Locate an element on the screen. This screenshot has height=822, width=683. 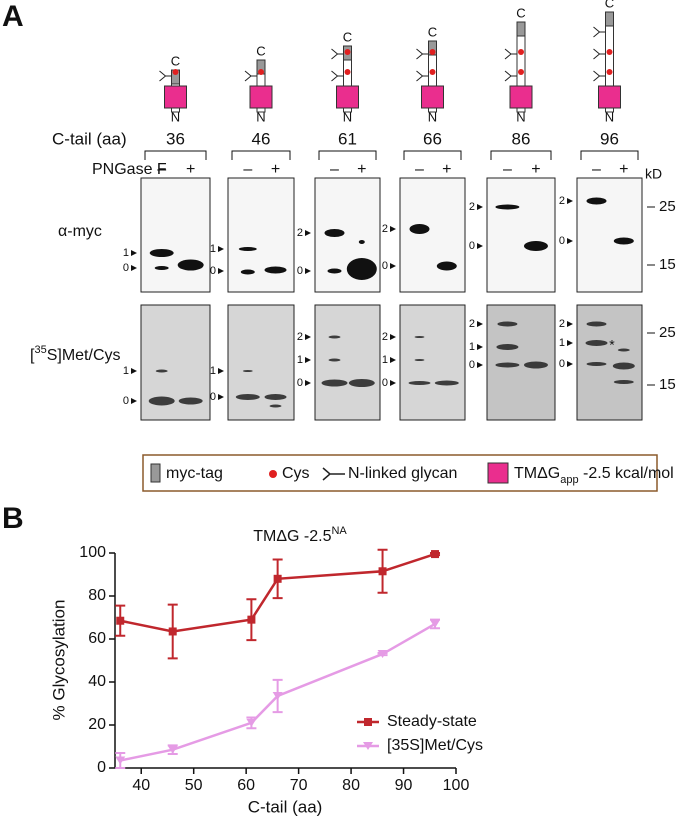
ctail-value: 96 is located at coordinates (609, 138).